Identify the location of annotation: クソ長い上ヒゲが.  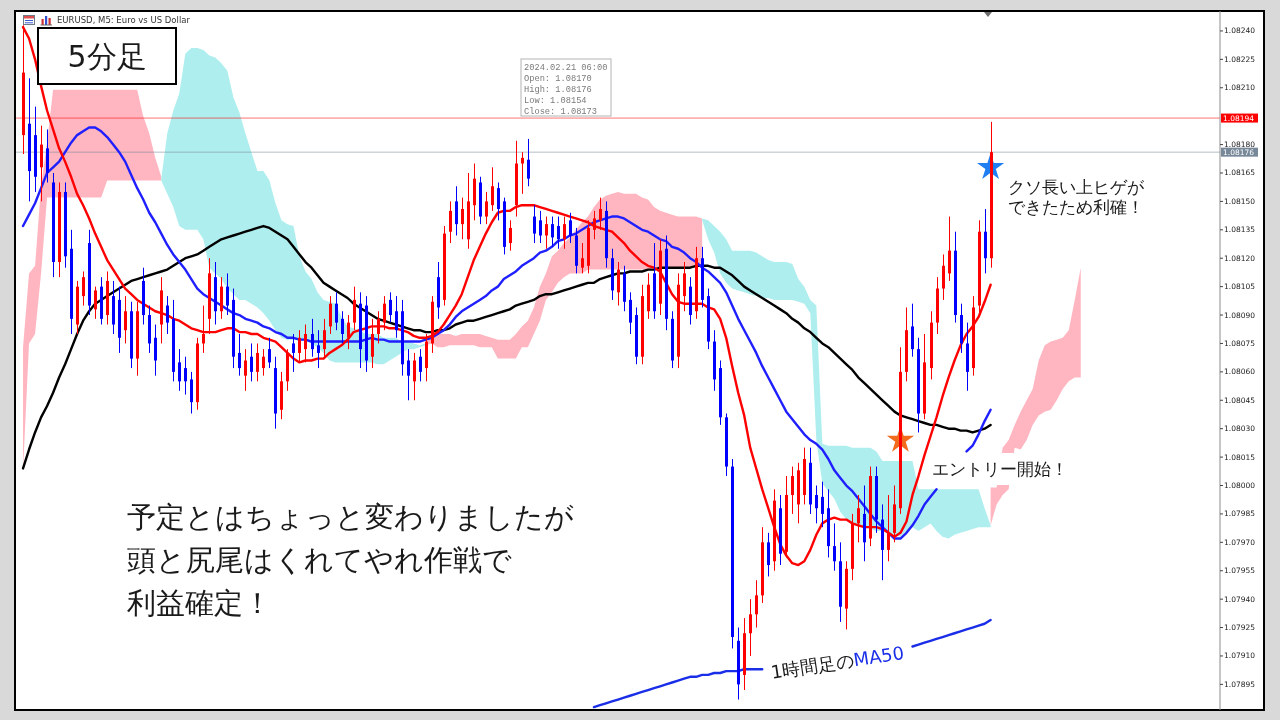
(1076, 187).